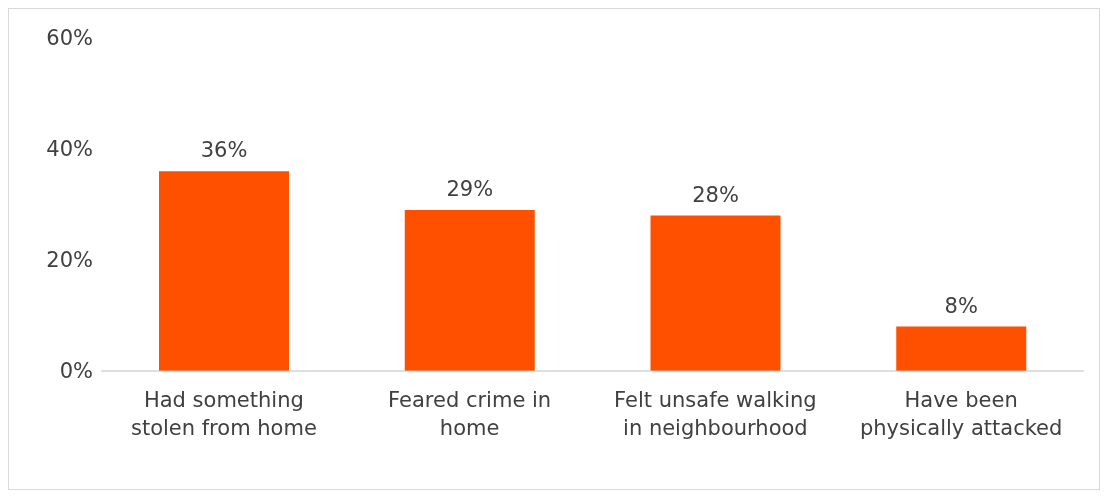 The image size is (1108, 498). What do you see at coordinates (224, 150) in the screenshot?
I see `data-label: 36%` at bounding box center [224, 150].